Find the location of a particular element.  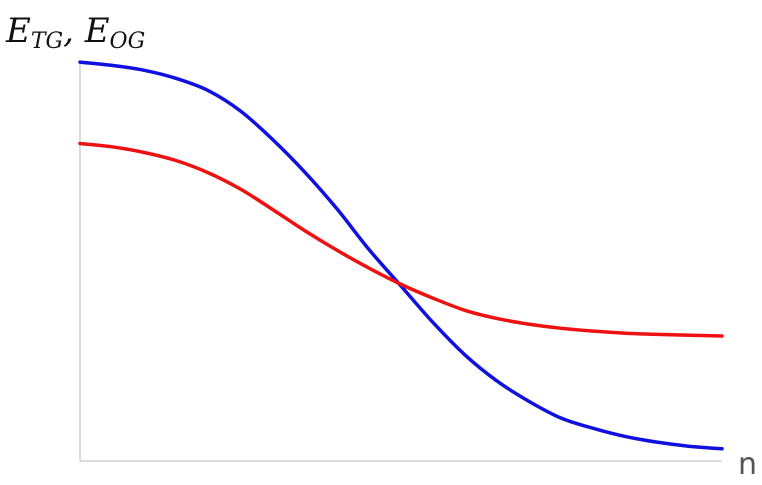

y-label-sub1: TG is located at coordinates (47, 41).